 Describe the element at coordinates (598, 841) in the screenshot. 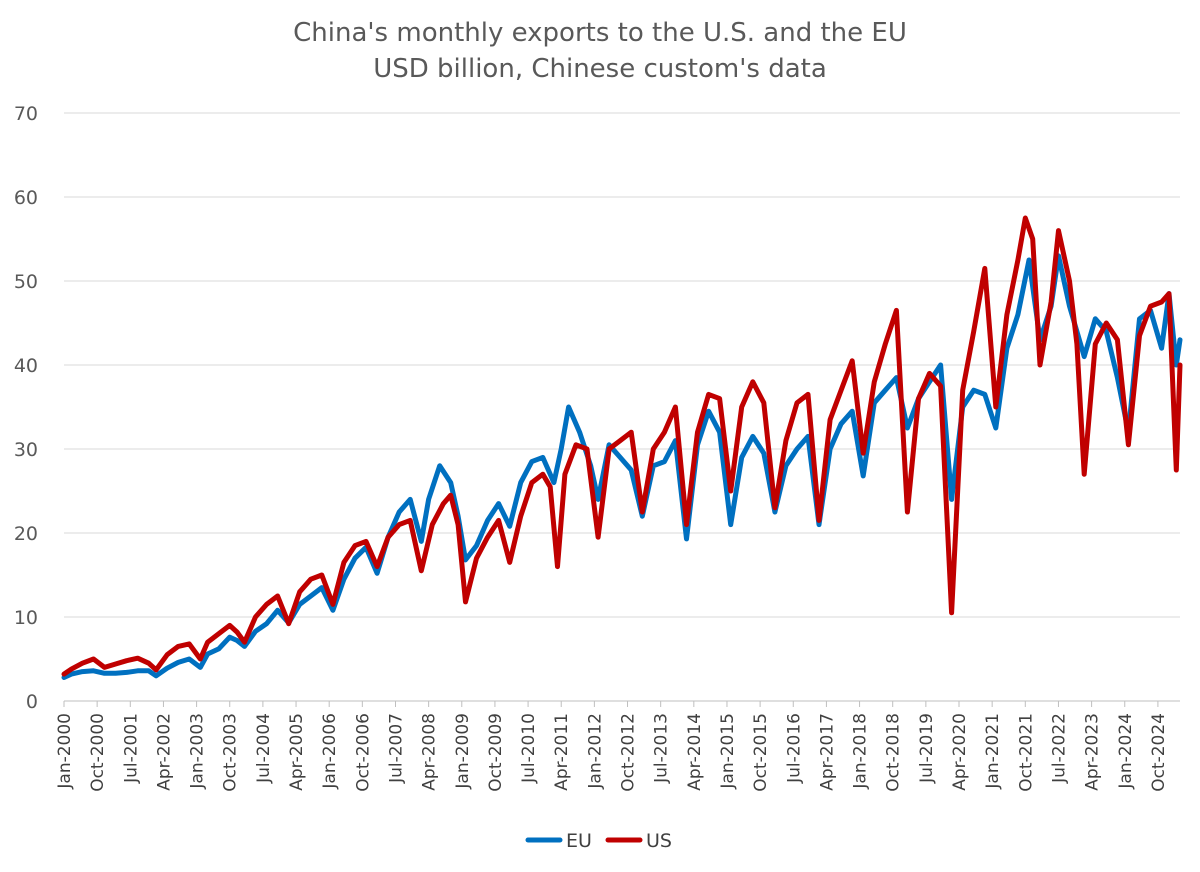

I see `legend: EU US` at that location.